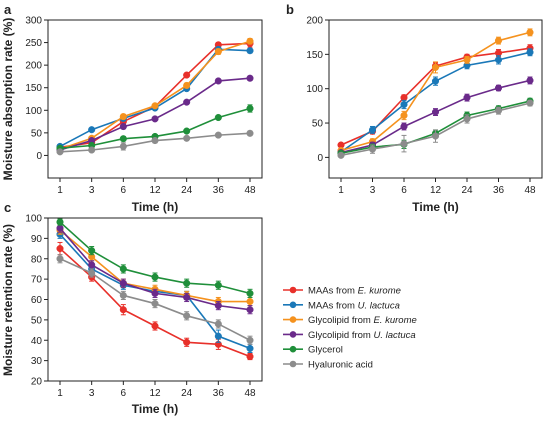 The image size is (550, 421). I want to click on legend-label: Glycolipid from E. kurome, so click(362, 320).